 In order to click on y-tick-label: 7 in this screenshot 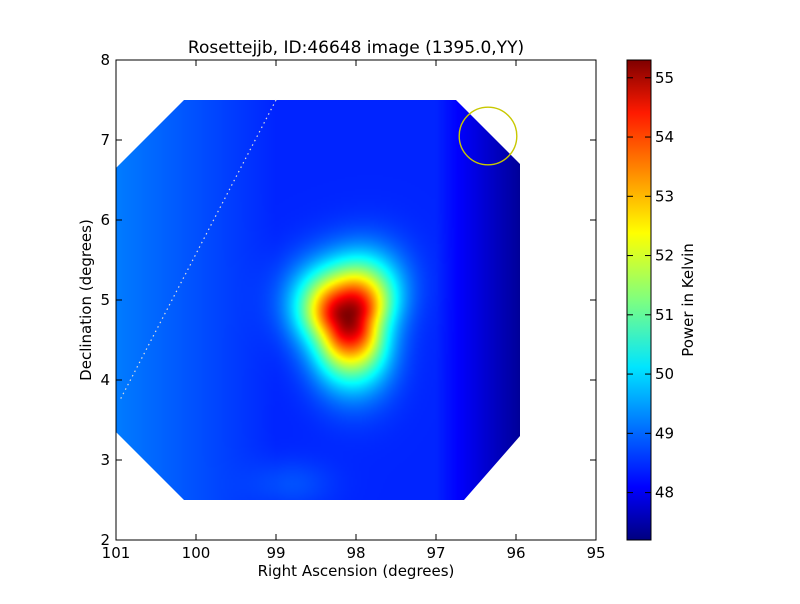, I will do `click(105, 140)`.